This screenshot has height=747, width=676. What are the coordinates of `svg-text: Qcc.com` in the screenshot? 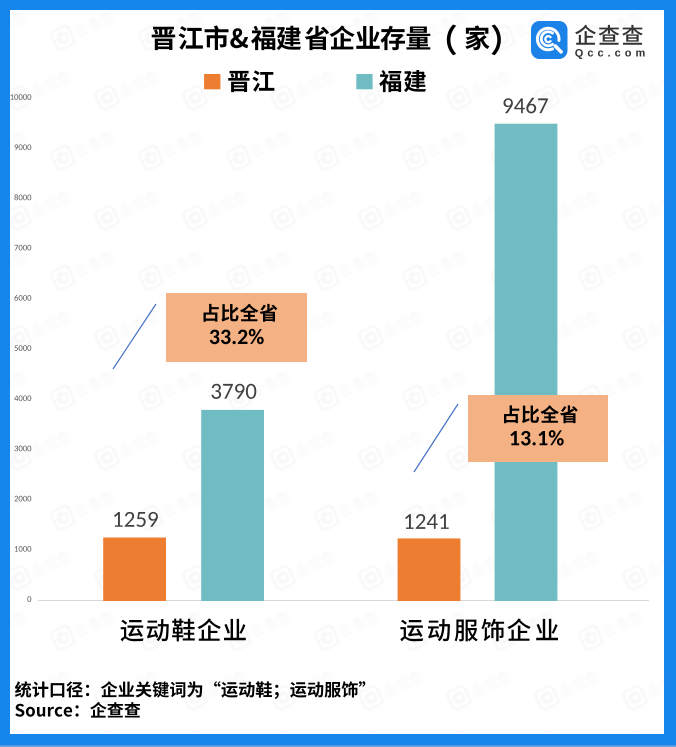 It's located at (612, 53).